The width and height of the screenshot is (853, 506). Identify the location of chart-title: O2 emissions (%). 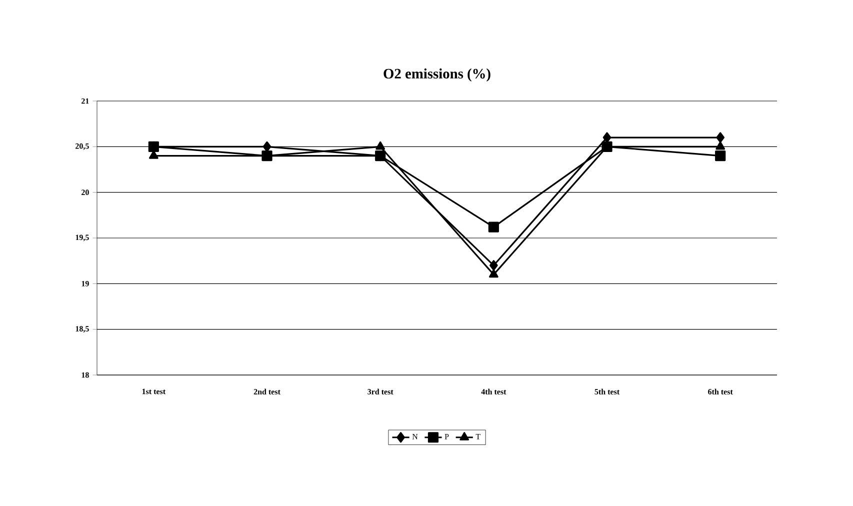
(437, 75).